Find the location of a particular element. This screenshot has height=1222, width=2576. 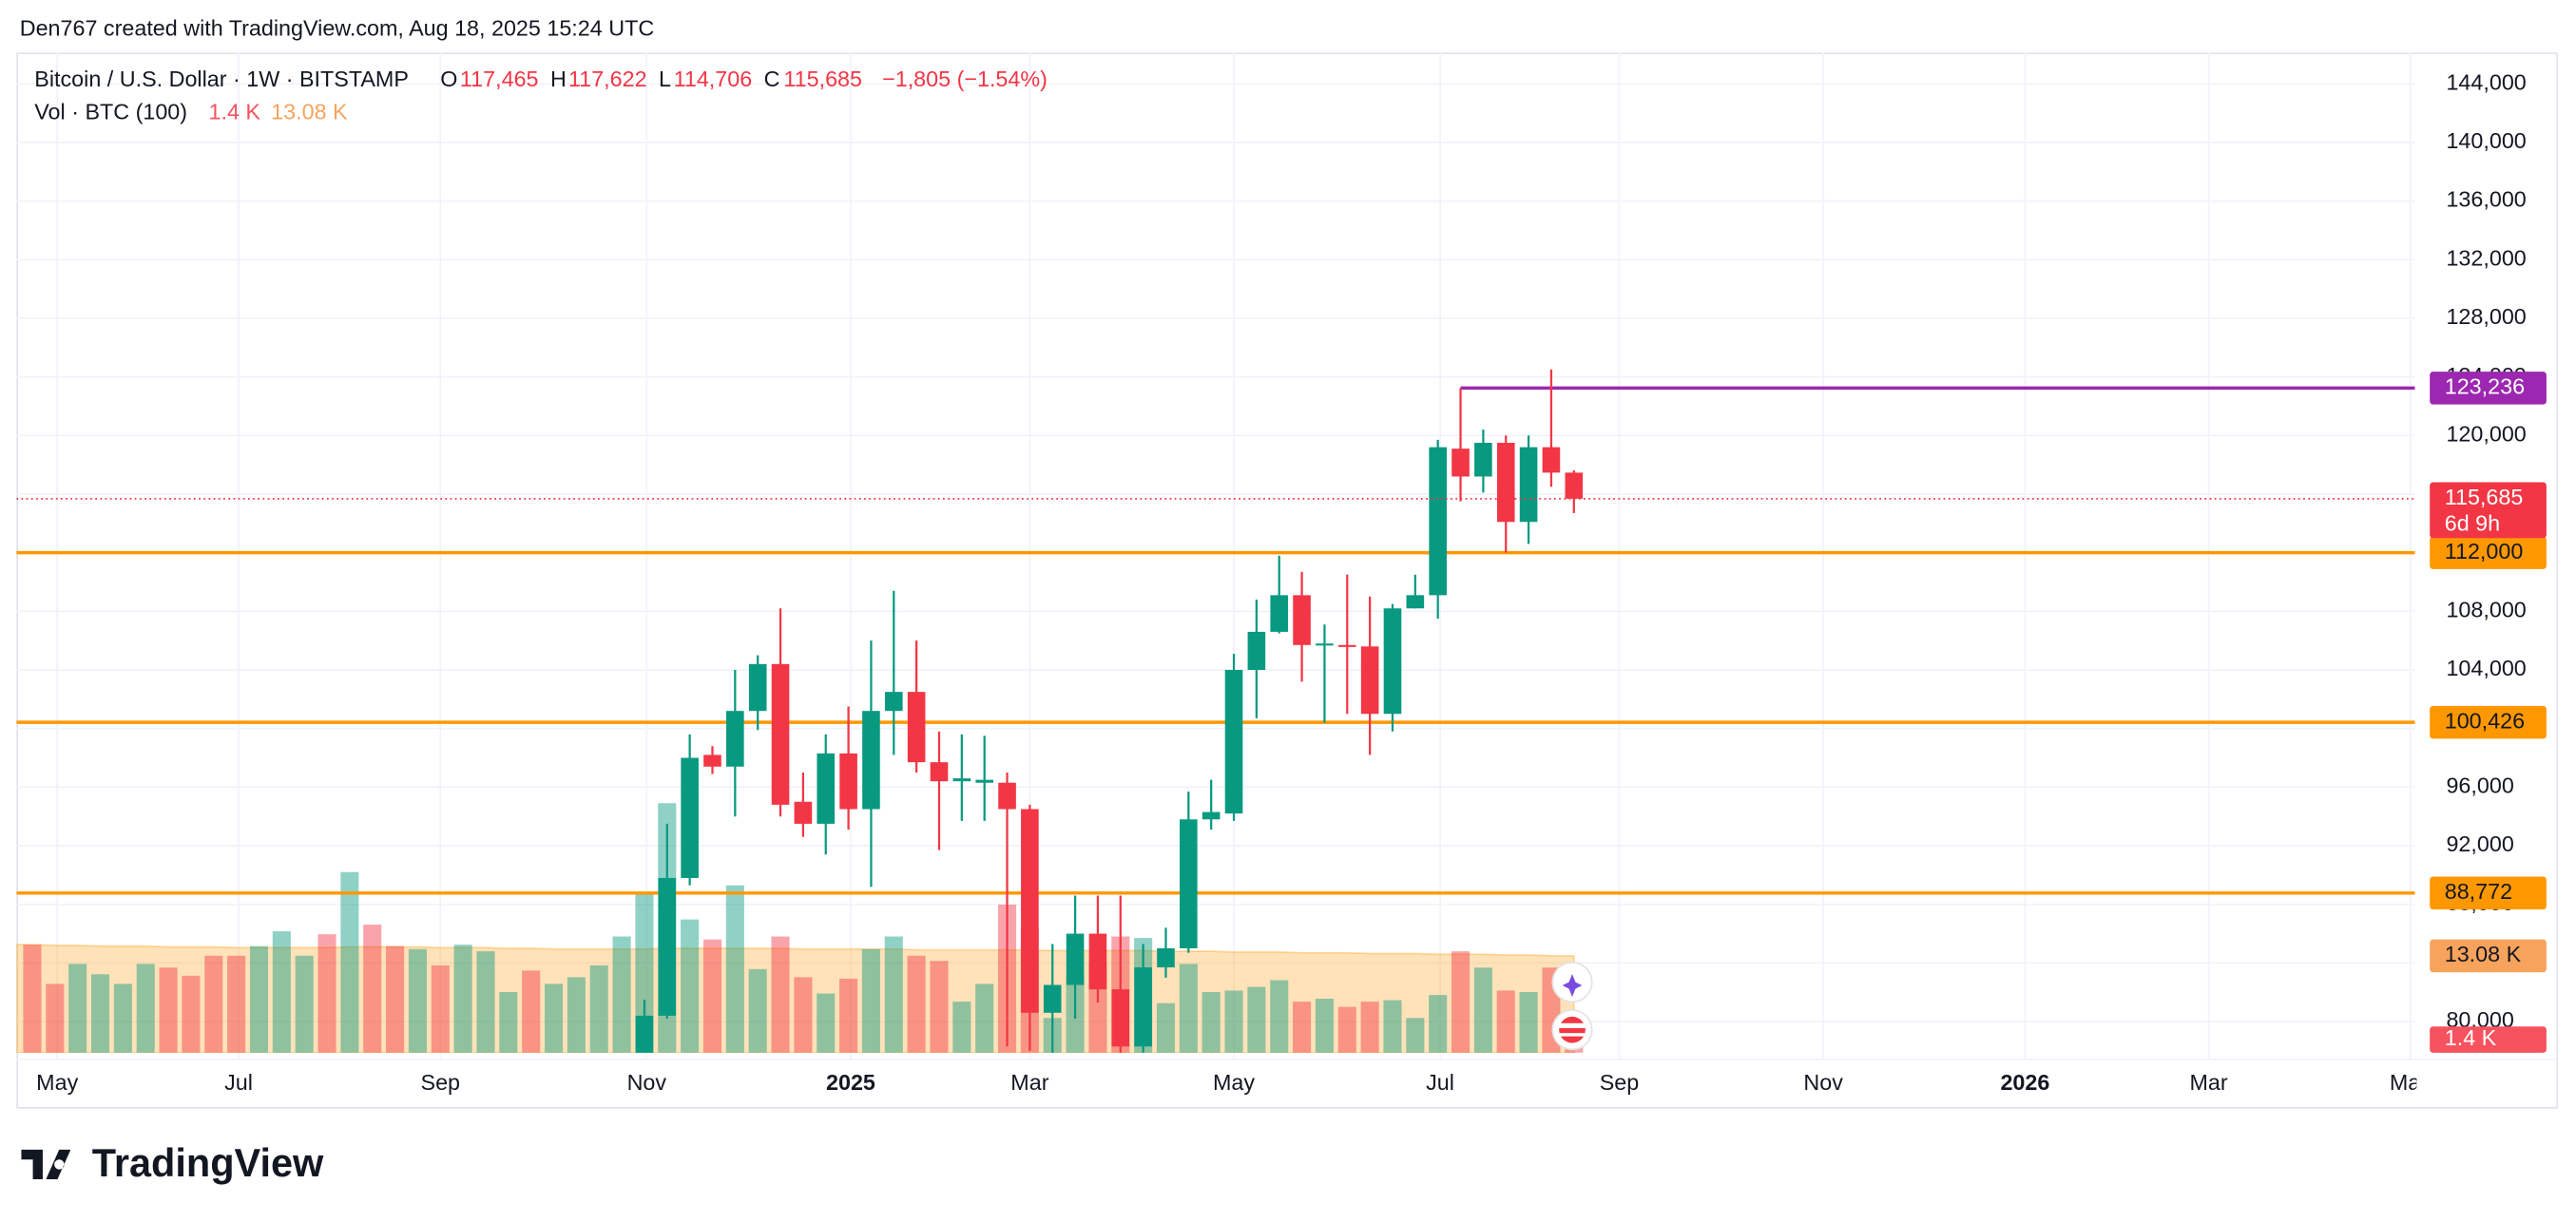

legend-key: H is located at coordinates (558, 79).